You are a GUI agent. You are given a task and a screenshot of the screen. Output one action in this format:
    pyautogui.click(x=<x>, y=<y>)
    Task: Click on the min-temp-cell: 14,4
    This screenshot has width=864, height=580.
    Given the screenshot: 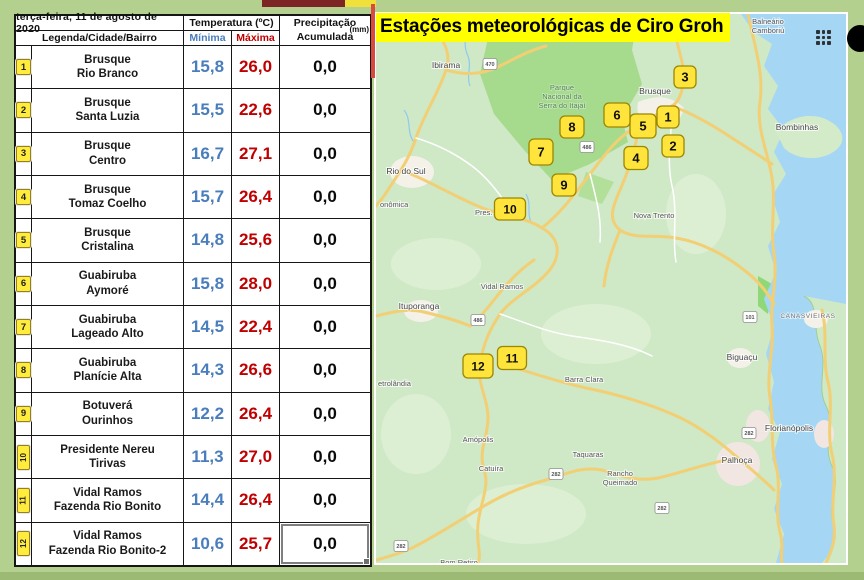 What is the action you would take?
    pyautogui.click(x=208, y=500)
    